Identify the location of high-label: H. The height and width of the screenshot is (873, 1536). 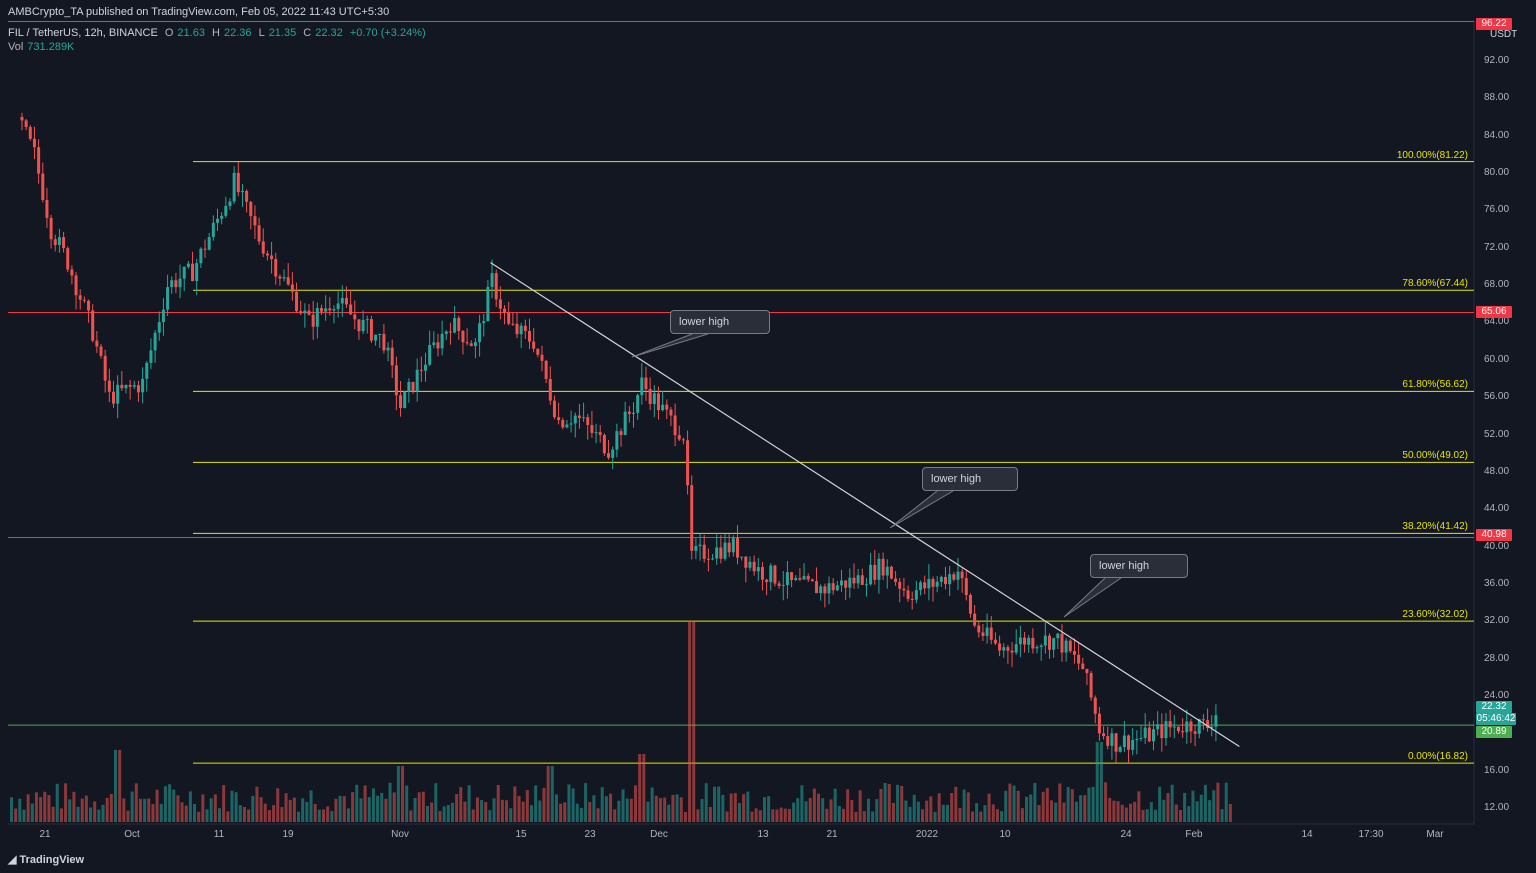
(216, 33).